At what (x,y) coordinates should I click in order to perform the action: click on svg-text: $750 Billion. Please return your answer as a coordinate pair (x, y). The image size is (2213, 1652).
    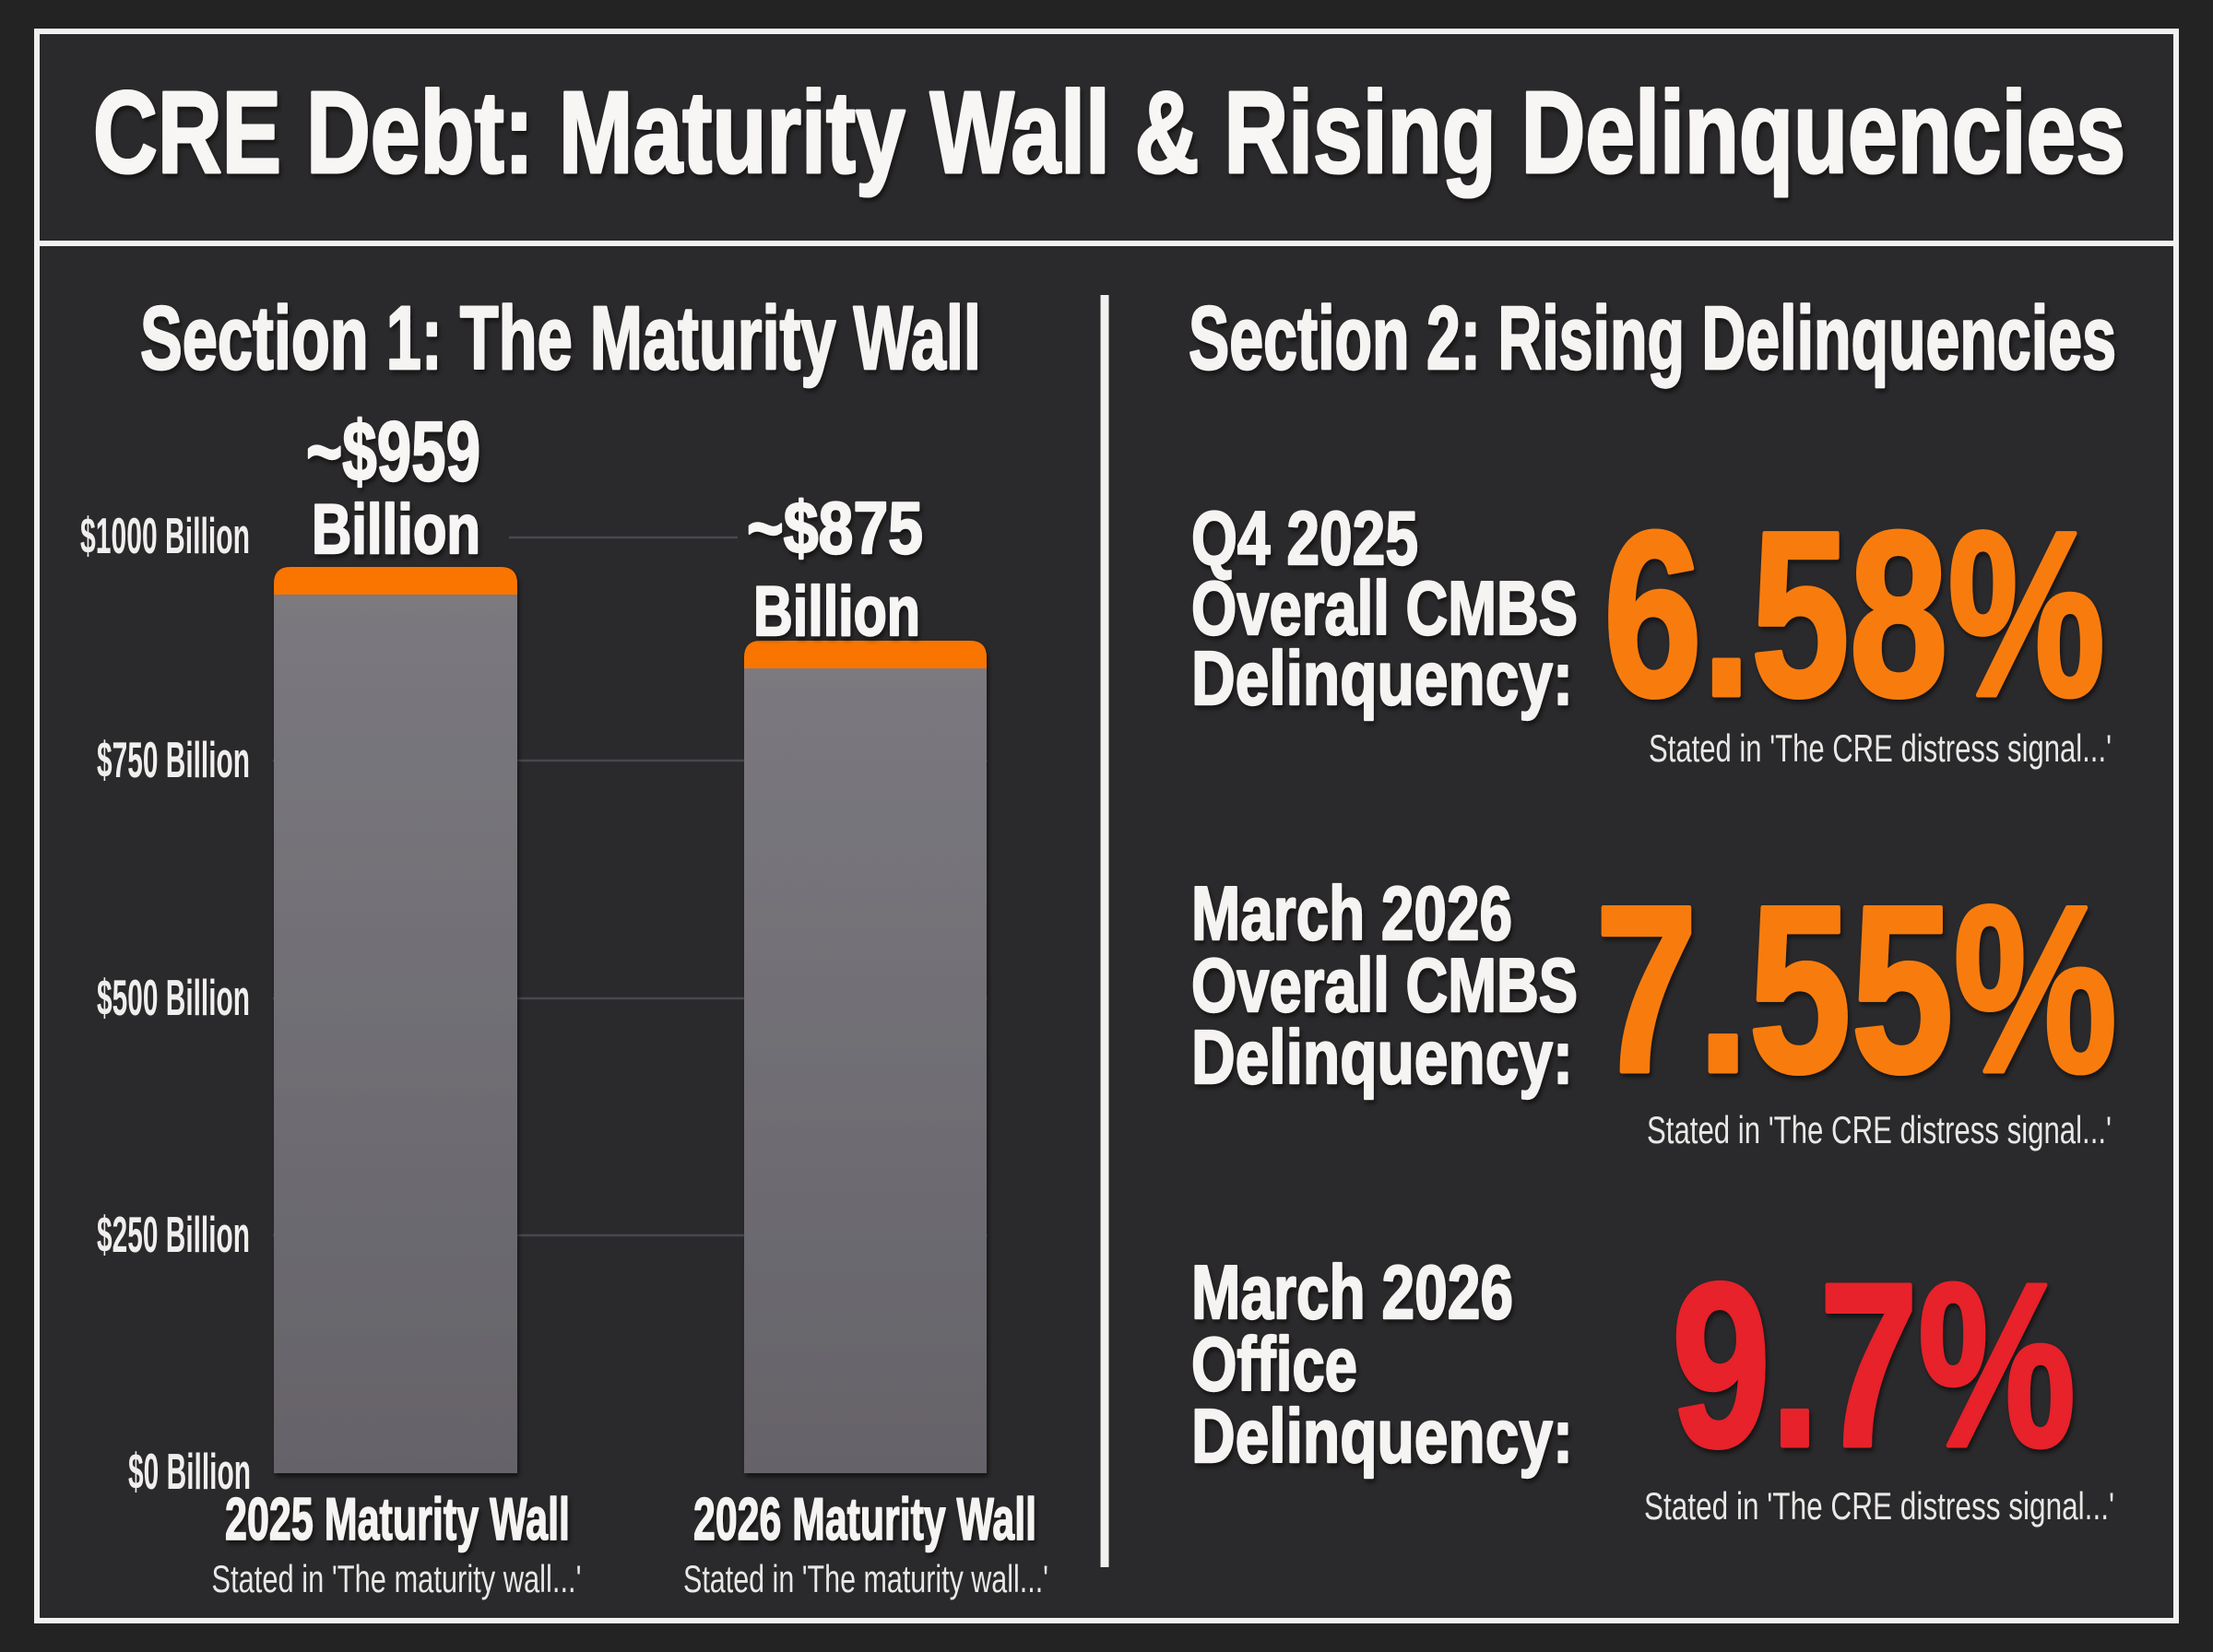
    Looking at the image, I should click on (173, 759).